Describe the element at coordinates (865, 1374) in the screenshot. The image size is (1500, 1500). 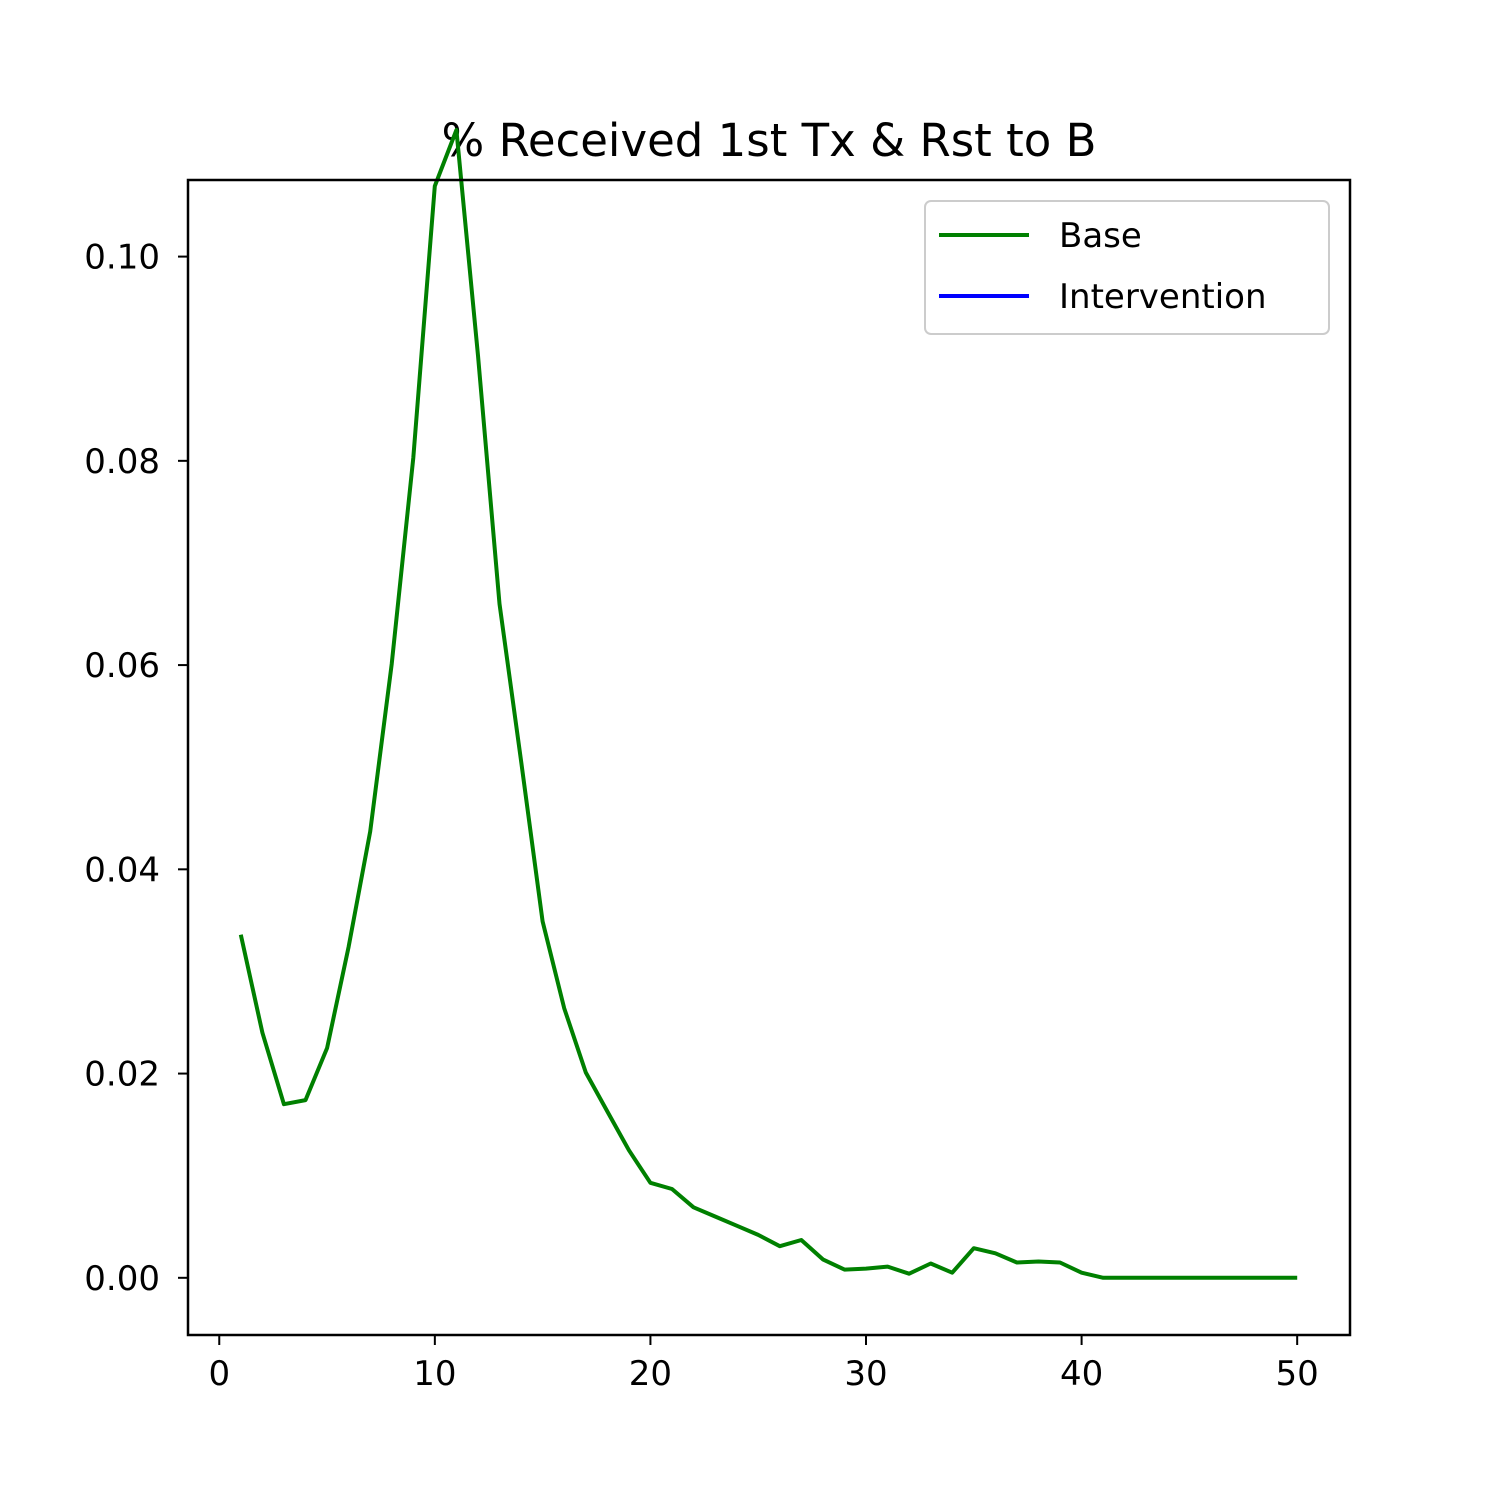
I see `x-tick-label: 30` at that location.